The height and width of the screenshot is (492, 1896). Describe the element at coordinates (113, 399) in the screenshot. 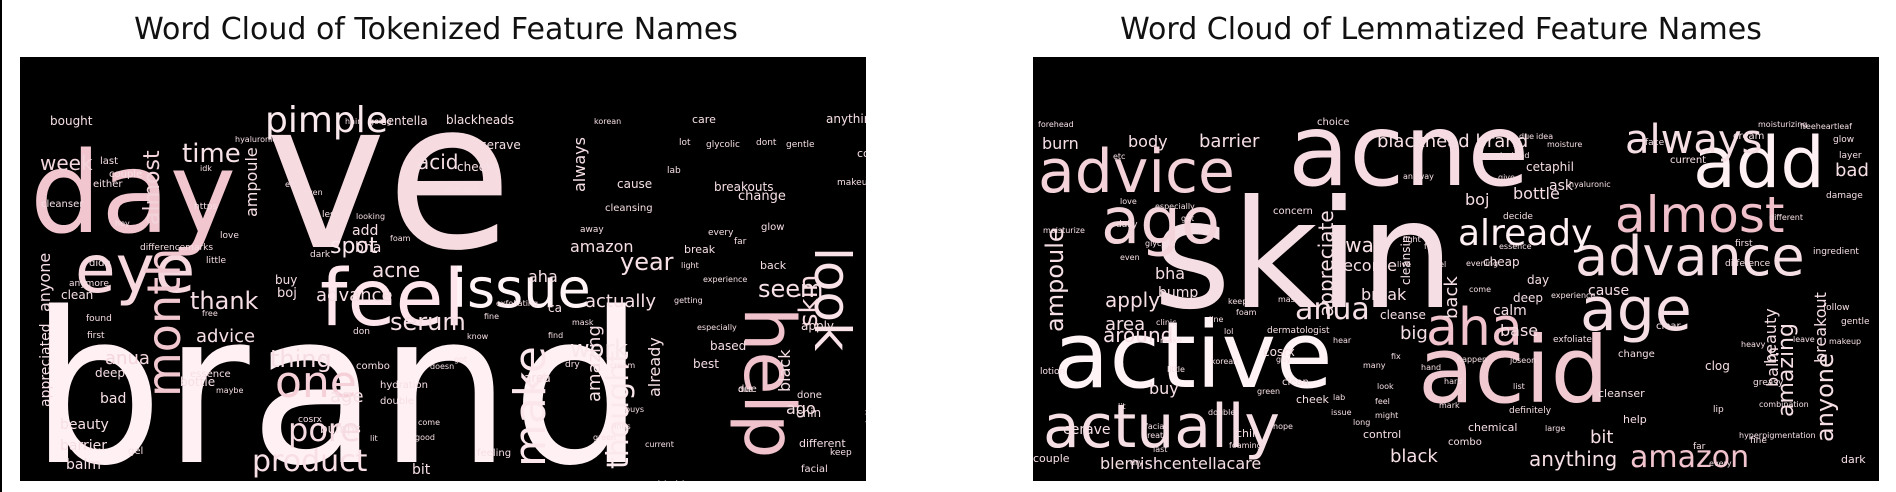

I see `left-word-bad: bad` at that location.